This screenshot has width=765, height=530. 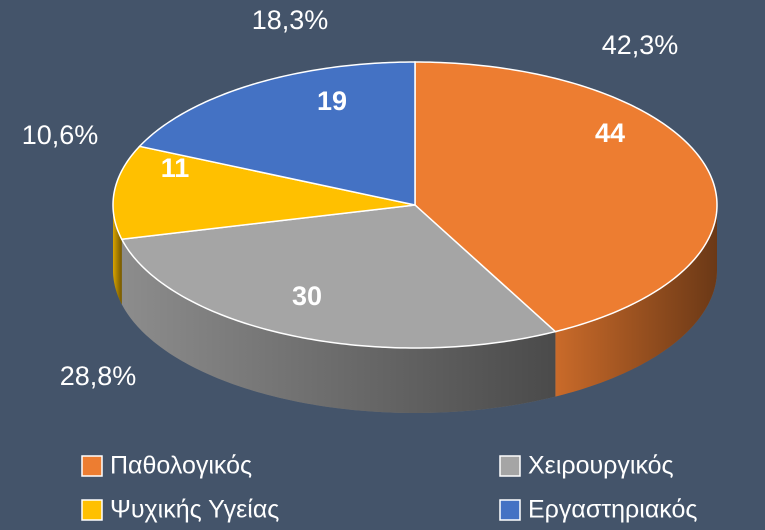 What do you see at coordinates (290, 20) in the screenshot?
I see `percent-label: 18,3%` at bounding box center [290, 20].